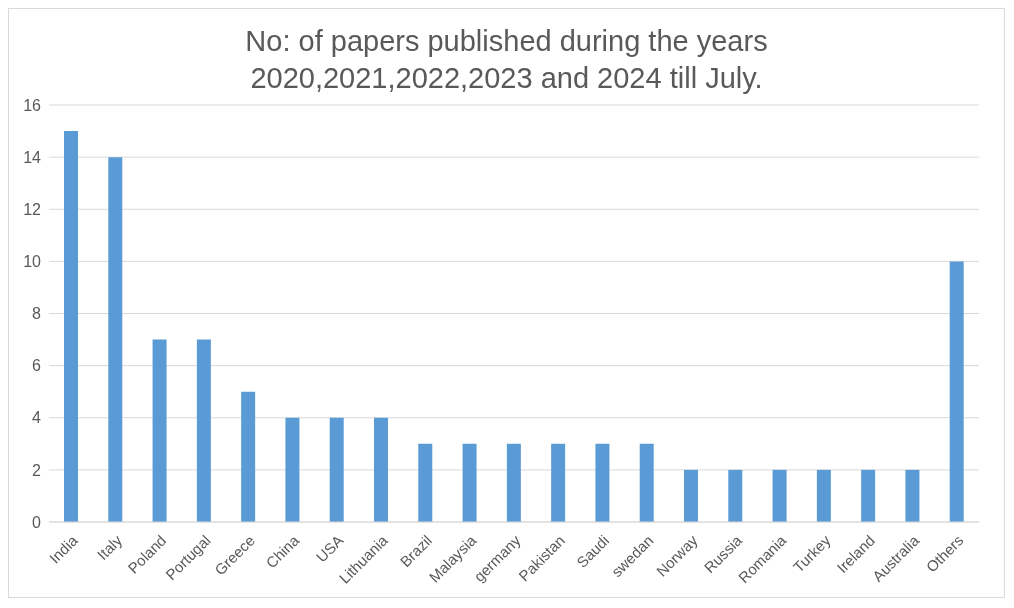 The image size is (1014, 608). What do you see at coordinates (506, 60) in the screenshot?
I see `chart-title: No: of papers published during the years 2020,2021,2022,2023 and 2024 till July.` at bounding box center [506, 60].